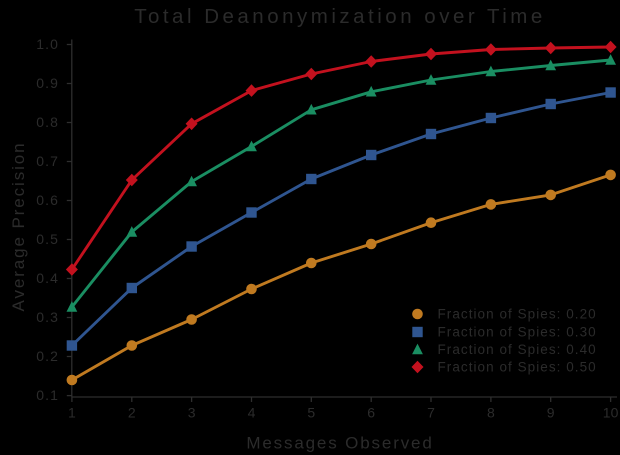 The image size is (620, 455). I want to click on svg-text: 0.3, so click(47, 317).